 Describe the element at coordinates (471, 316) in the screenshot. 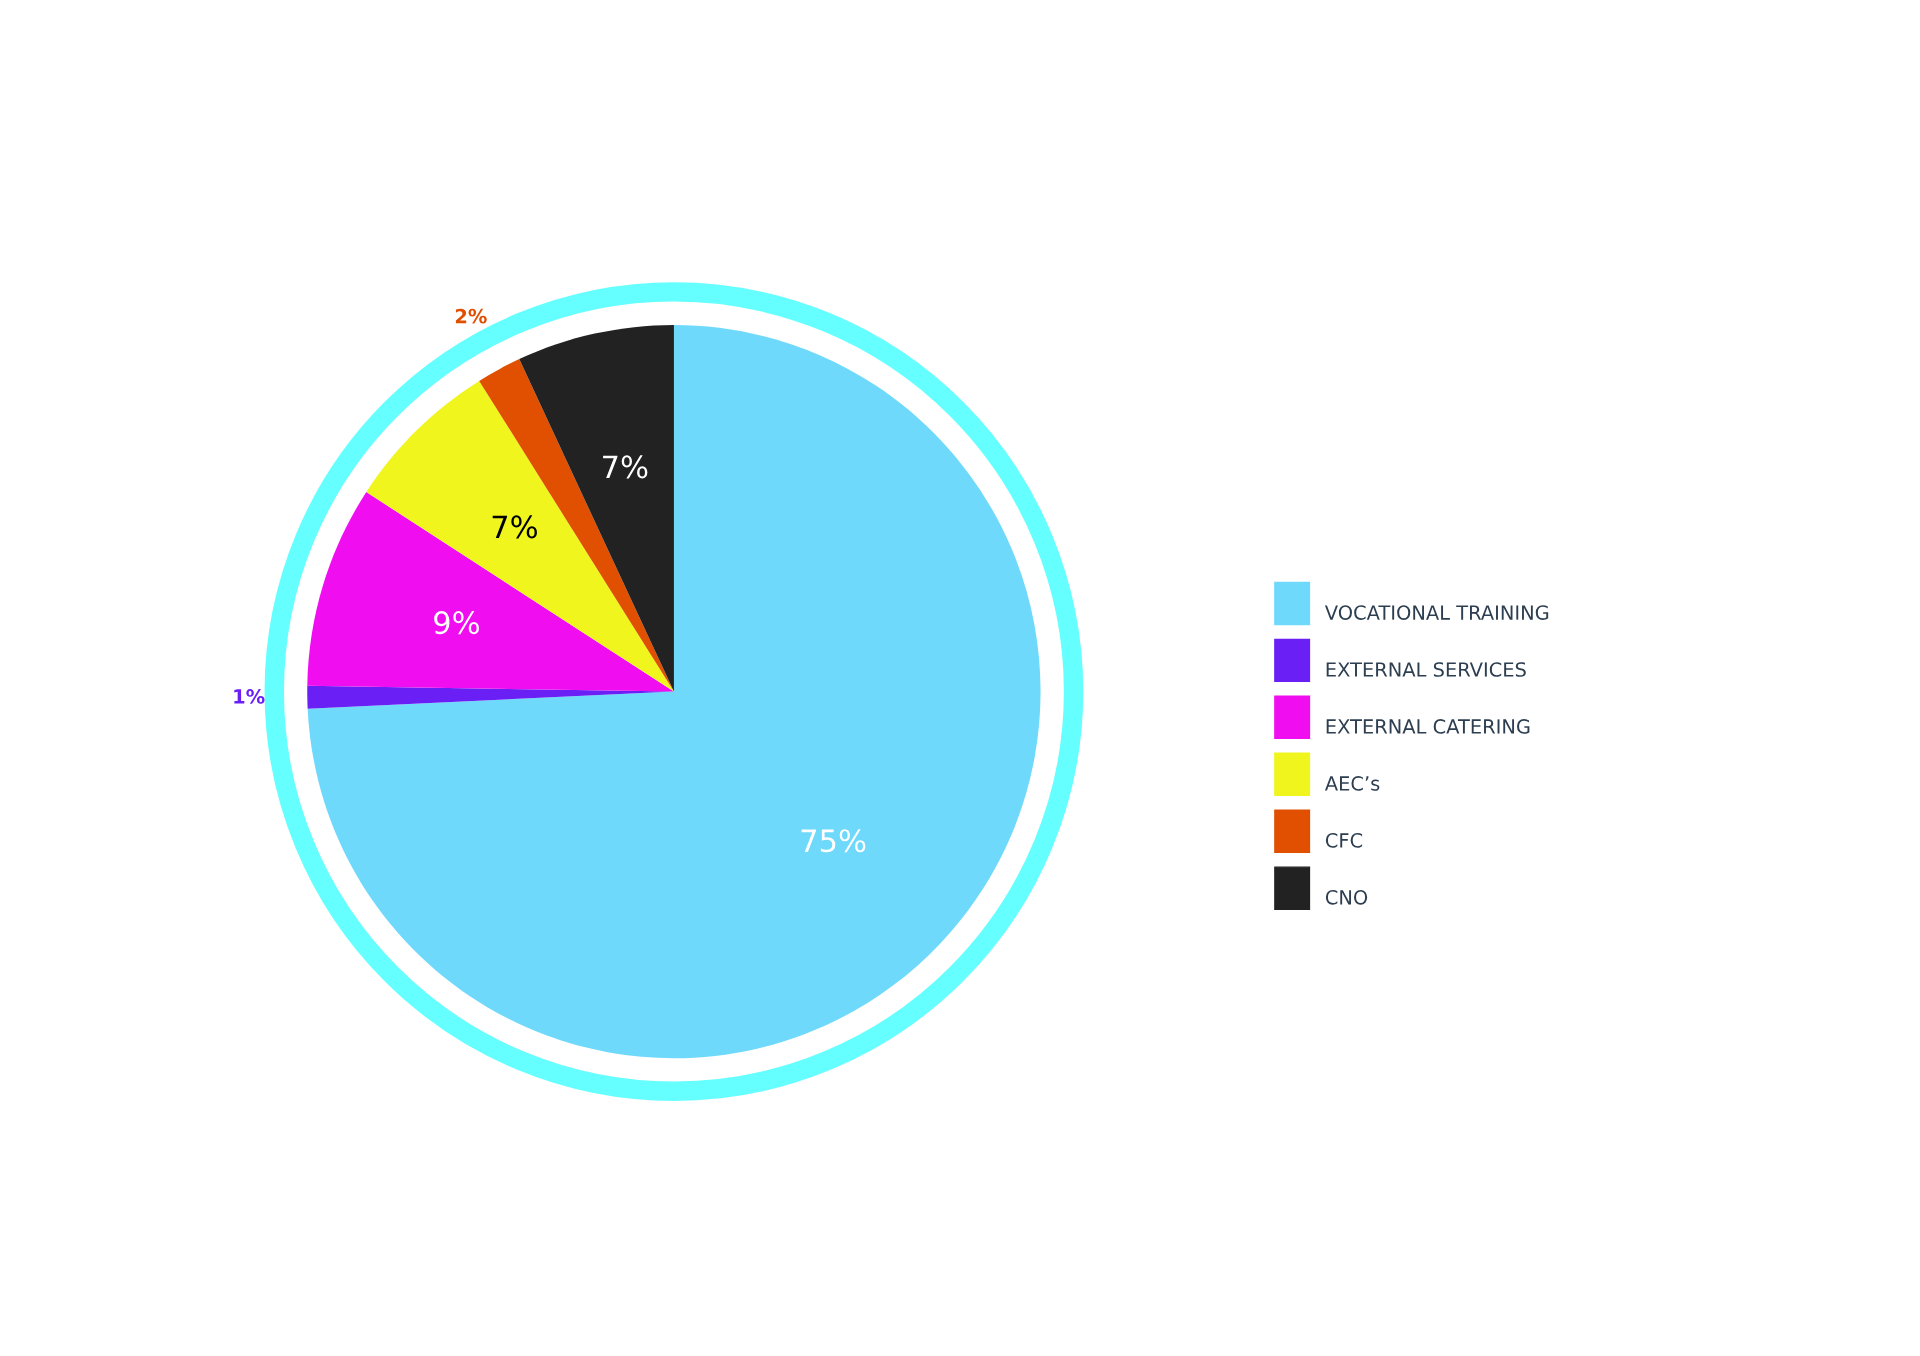

I see `data-label: 2%` at that location.